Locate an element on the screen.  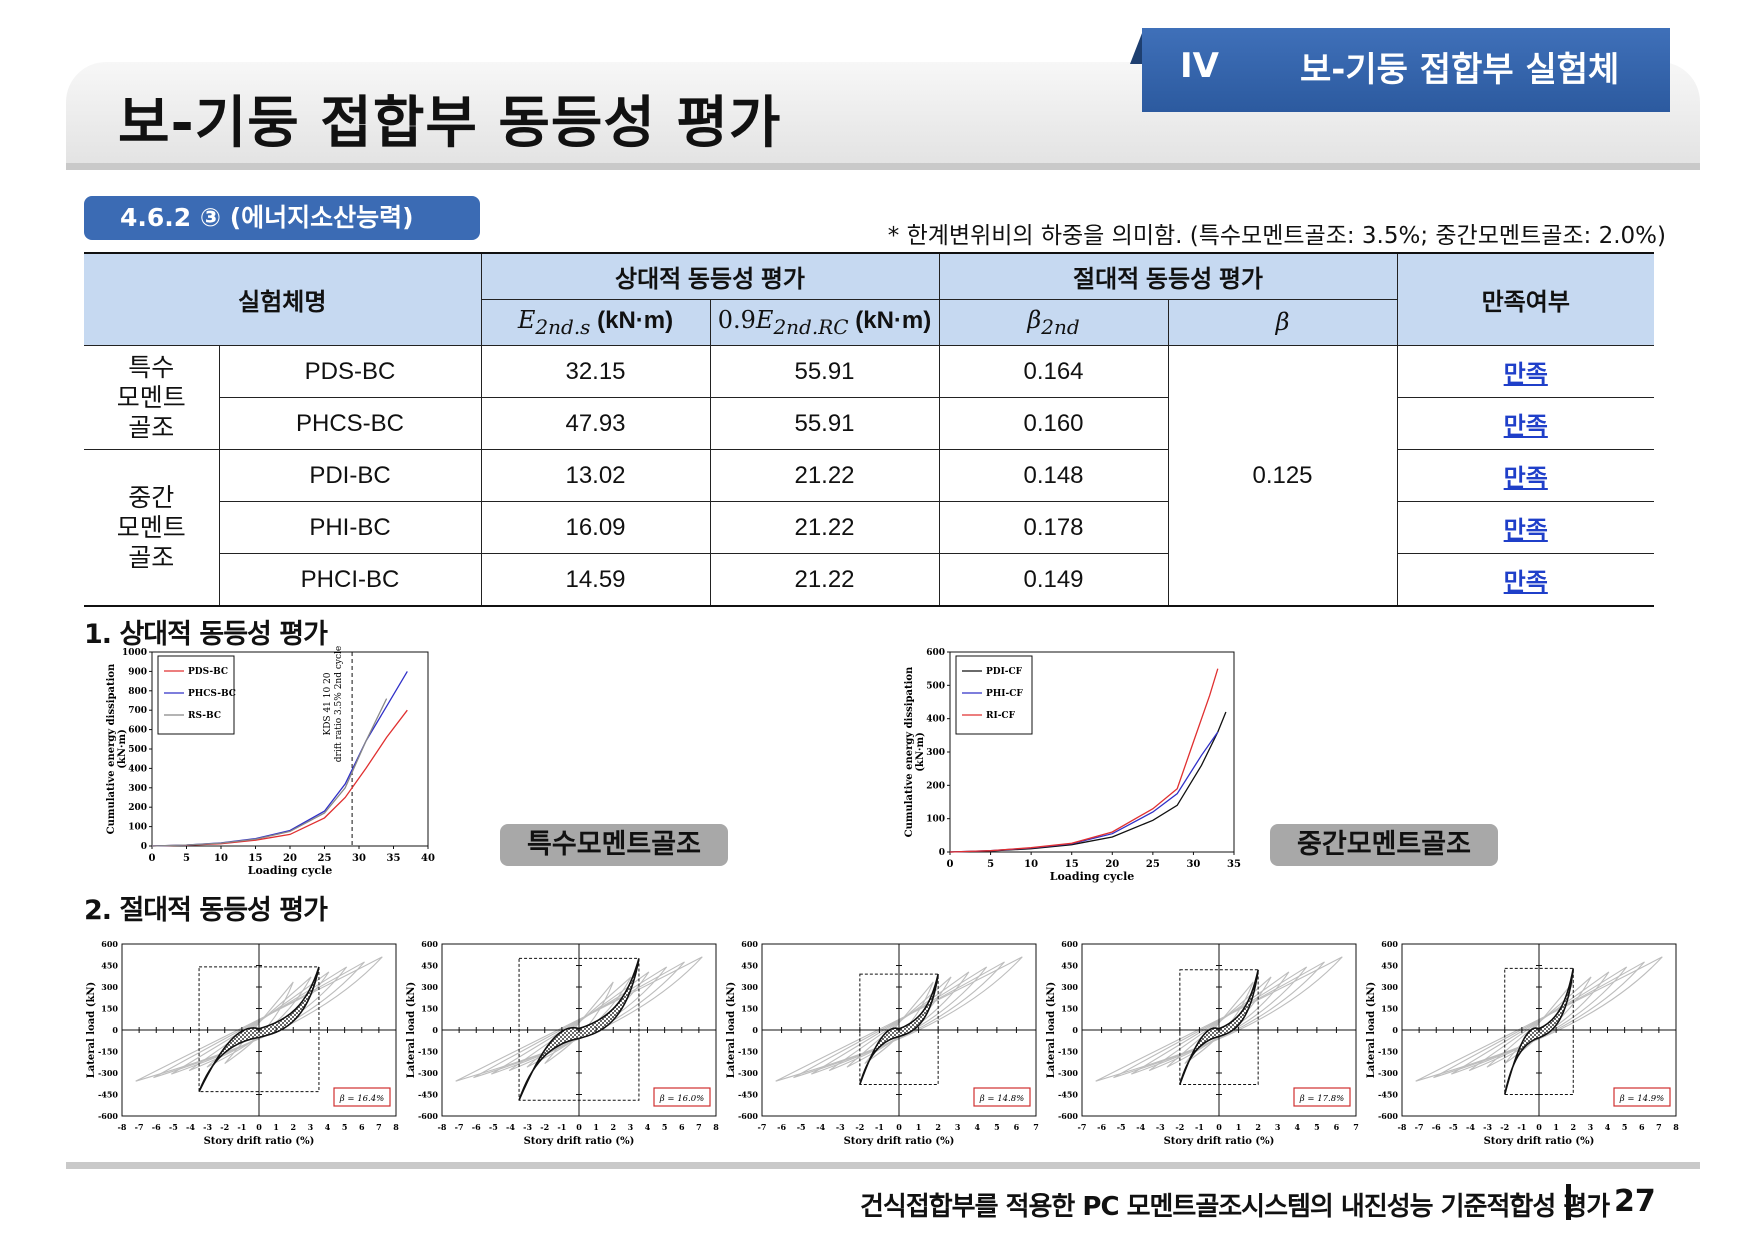
footer-separator is located at coordinates (1568, 1202).